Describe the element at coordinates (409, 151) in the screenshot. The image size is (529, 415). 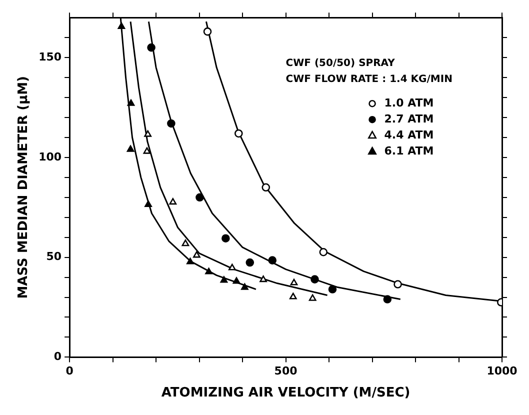
I see `legend-label: 6.1 ATM` at that location.